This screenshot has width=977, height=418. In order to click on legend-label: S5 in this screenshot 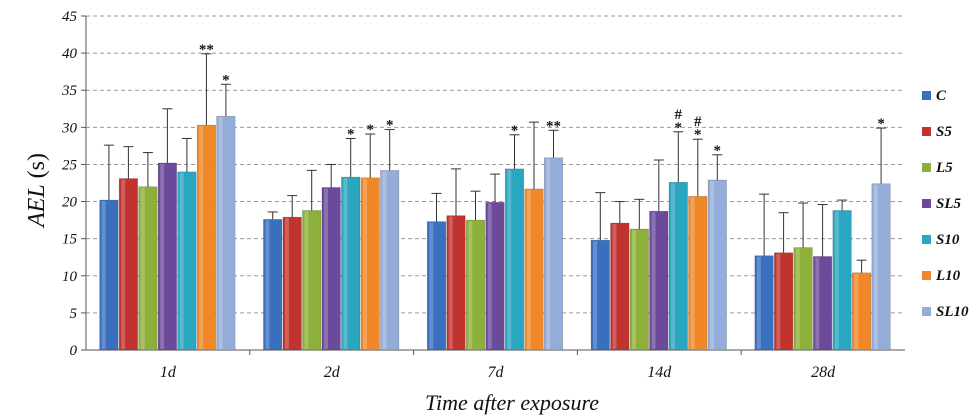, I will do `click(944, 132)`.